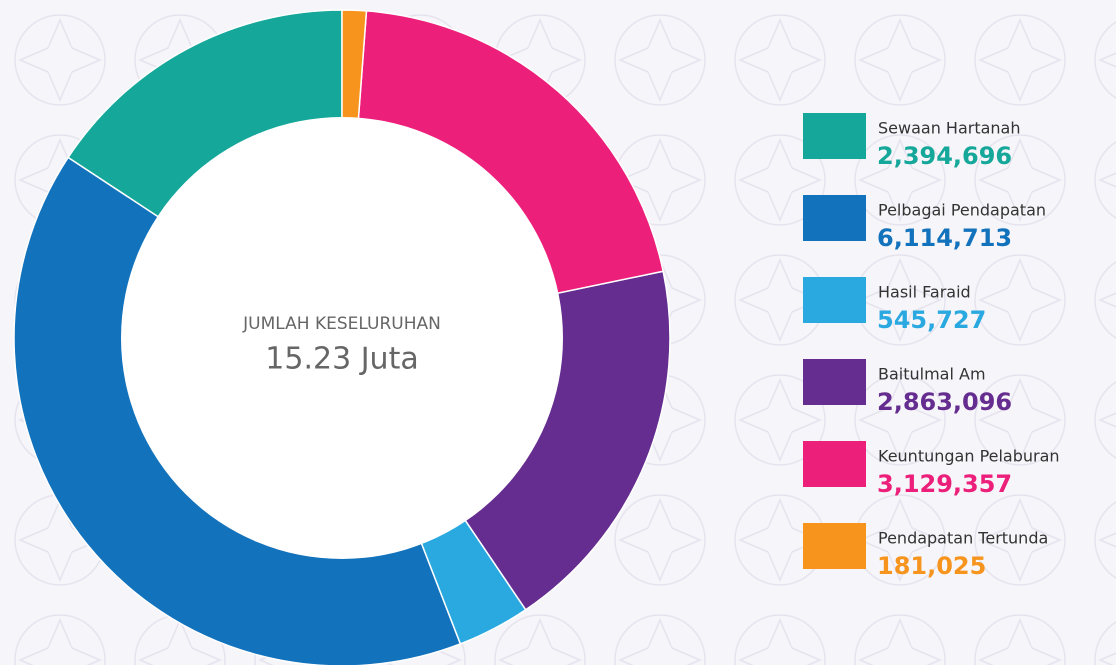 This screenshot has height=665, width=1116. Describe the element at coordinates (931, 320) in the screenshot. I see `legend-value: 545,727` at that location.